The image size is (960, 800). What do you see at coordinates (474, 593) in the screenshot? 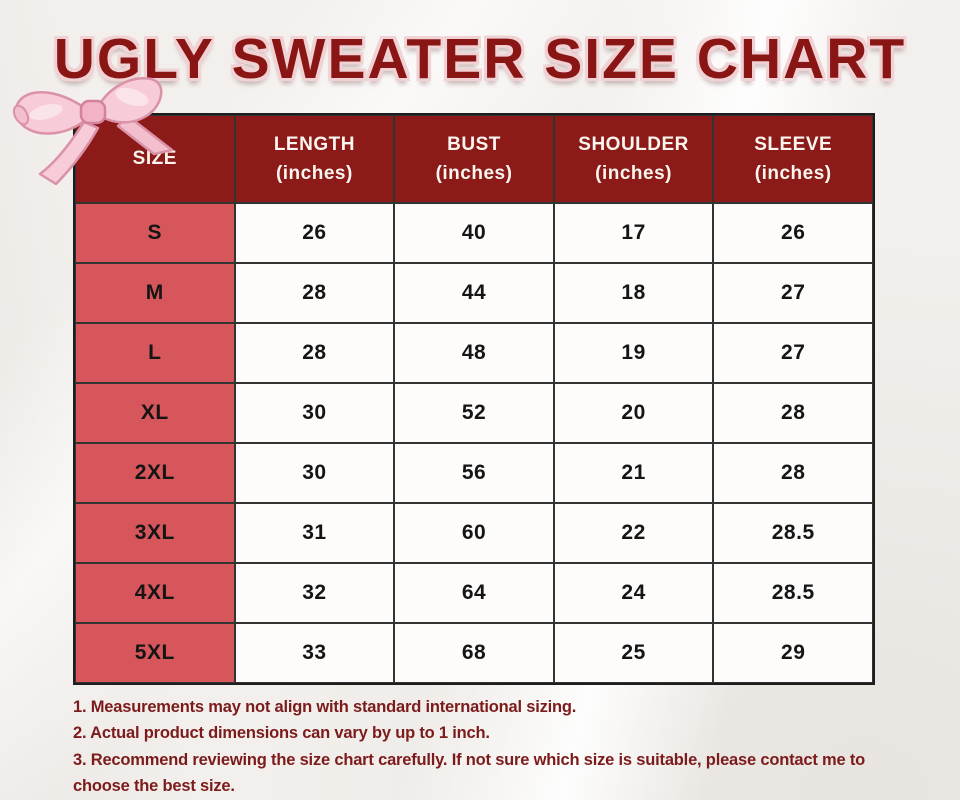
I see `measurement-cell: 64` at bounding box center [474, 593].